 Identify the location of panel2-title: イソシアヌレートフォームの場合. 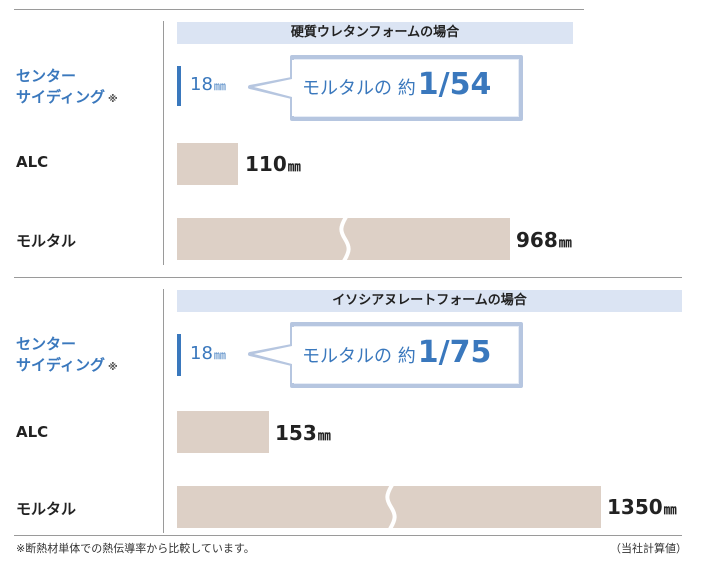
(429, 301).